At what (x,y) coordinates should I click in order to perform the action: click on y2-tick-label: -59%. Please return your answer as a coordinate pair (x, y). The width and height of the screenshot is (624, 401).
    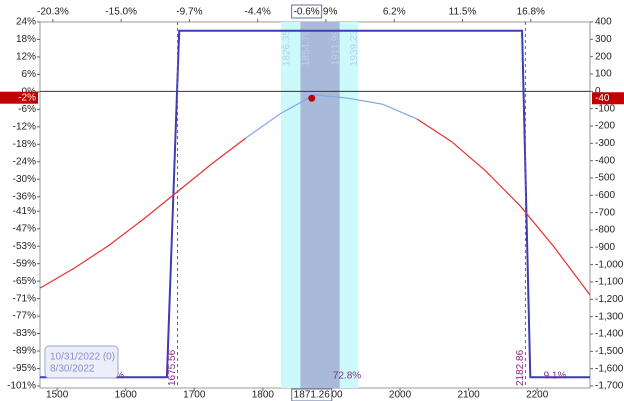
    Looking at the image, I should click on (24, 263).